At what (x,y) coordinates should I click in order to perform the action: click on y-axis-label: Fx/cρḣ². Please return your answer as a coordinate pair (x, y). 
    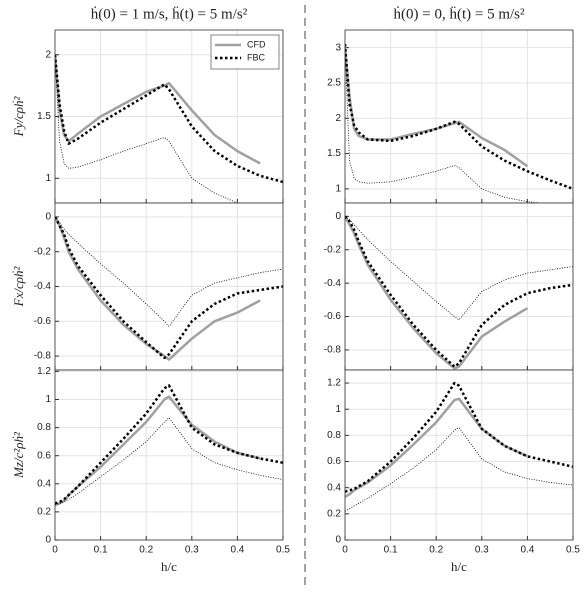
    Looking at the image, I should click on (18, 287).